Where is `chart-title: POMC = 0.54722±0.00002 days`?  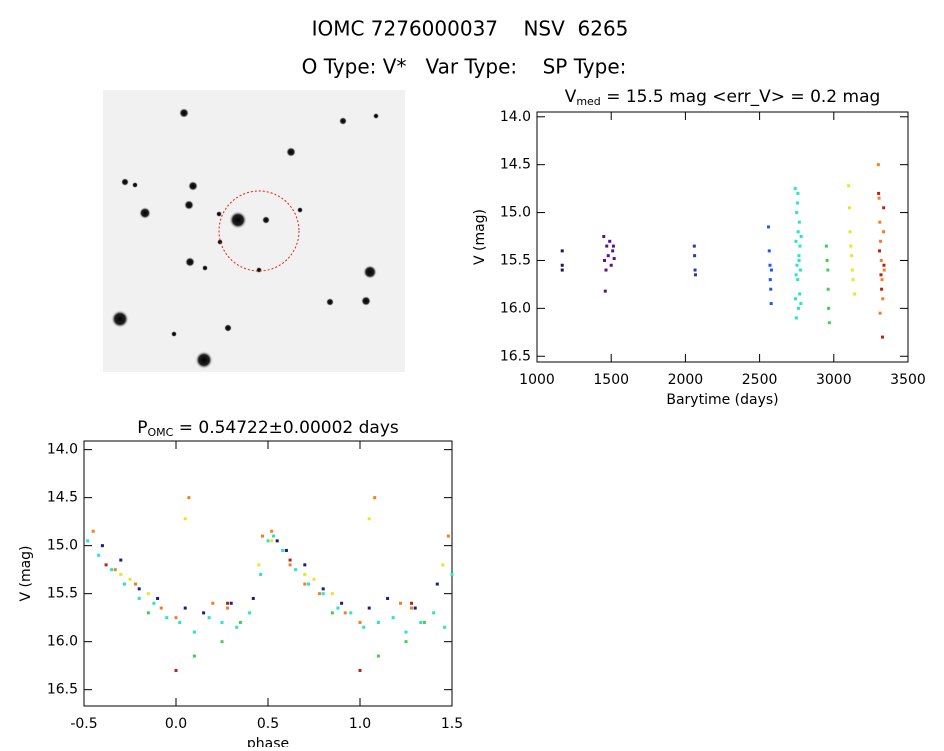
chart-title: POMC = 0.54722±0.00002 days is located at coordinates (268, 428).